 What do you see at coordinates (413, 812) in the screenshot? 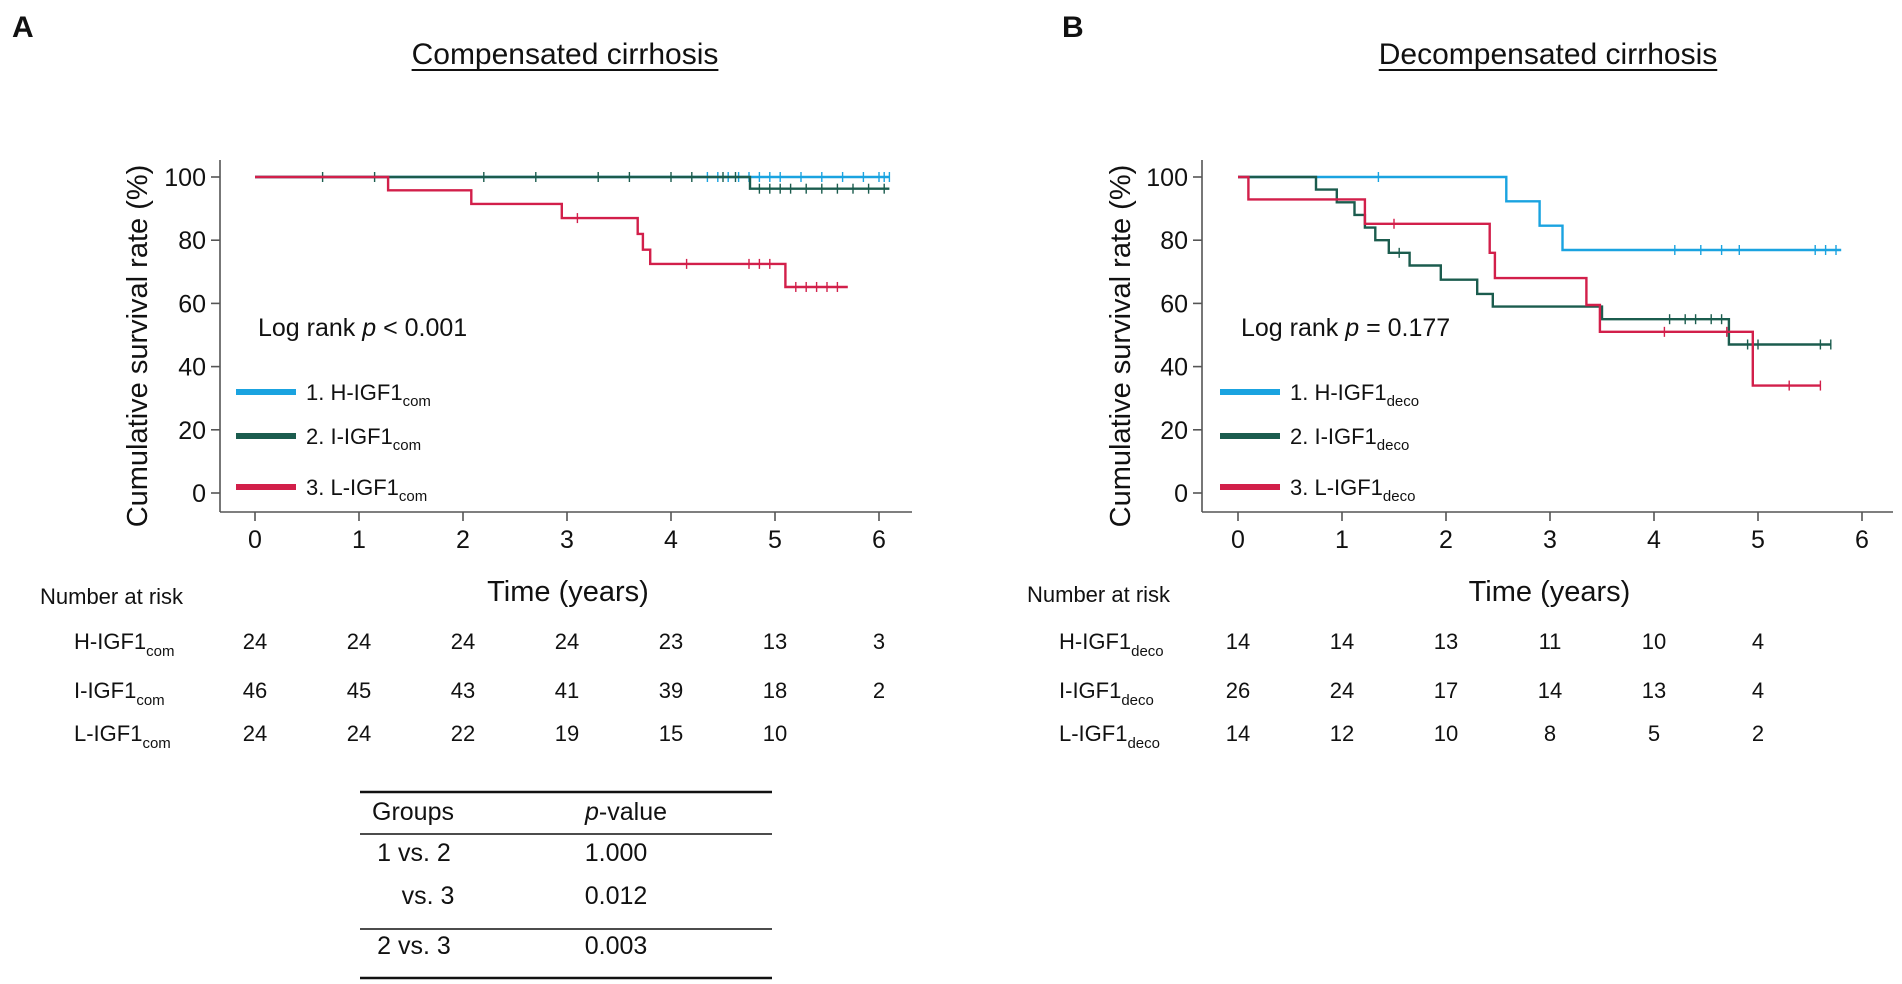
I see `pvalue-header-groups: Groups` at bounding box center [413, 812].